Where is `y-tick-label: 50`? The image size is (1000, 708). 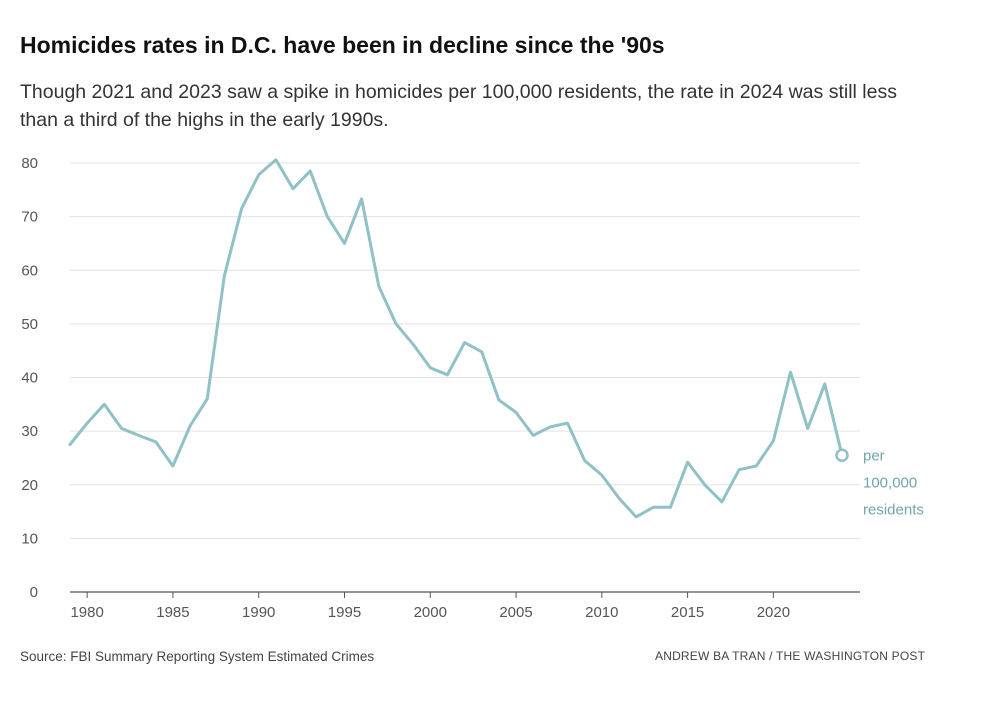
y-tick-label: 50 is located at coordinates (29, 324).